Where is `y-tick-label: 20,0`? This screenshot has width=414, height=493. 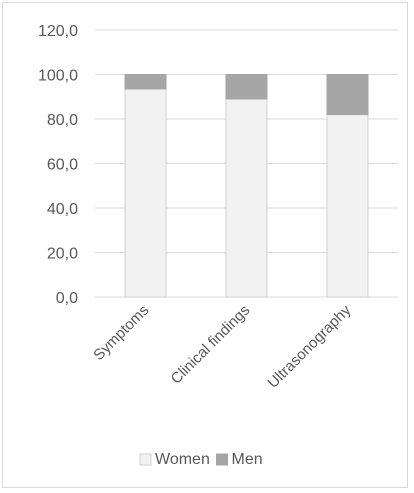
y-tick-label: 20,0 is located at coordinates (62, 254).